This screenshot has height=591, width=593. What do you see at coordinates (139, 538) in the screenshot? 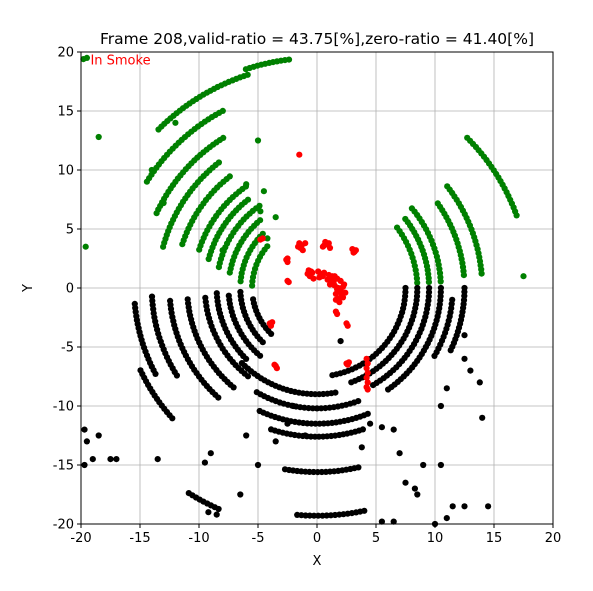
I see `x-tick-label: -15` at bounding box center [139, 538].